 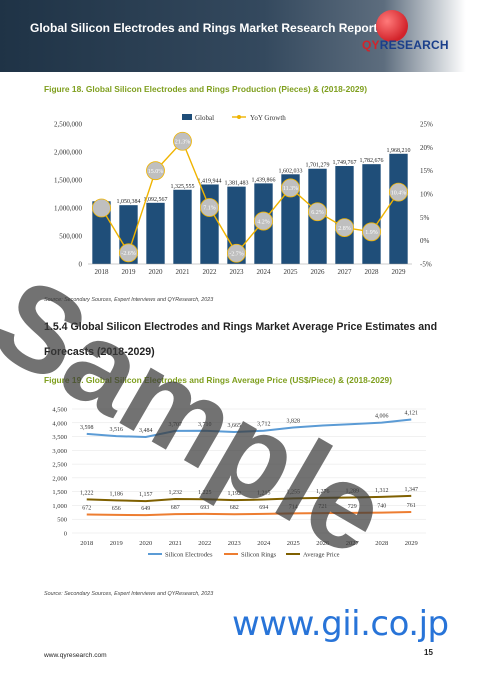 I want to click on y2-tick-label: 0%, so click(x=425, y=241).